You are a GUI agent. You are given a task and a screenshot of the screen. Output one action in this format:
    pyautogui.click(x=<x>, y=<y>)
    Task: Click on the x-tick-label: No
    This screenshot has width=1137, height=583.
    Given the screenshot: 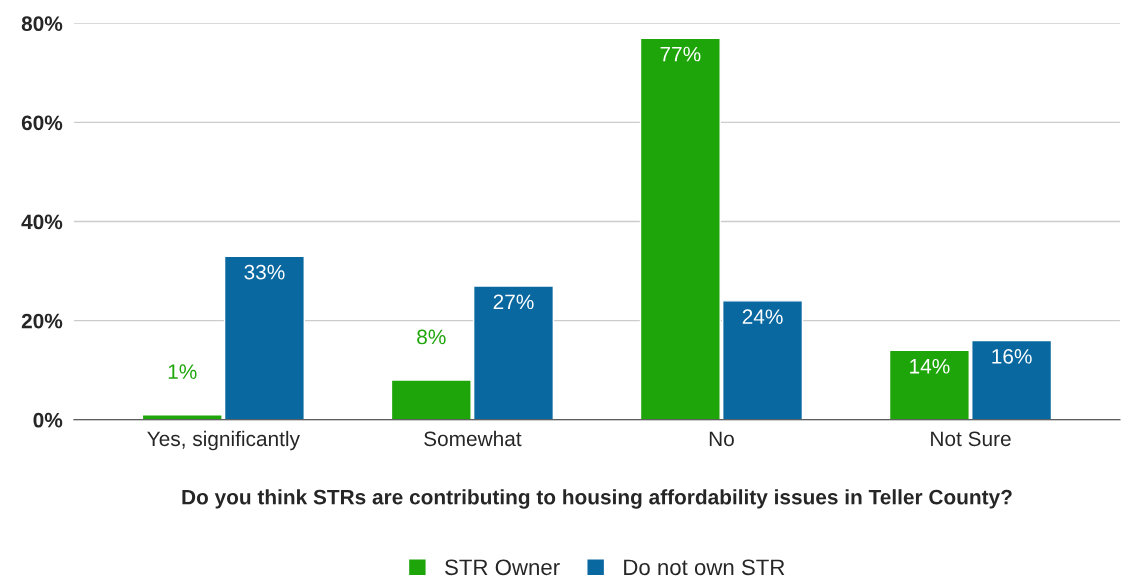 What is the action you would take?
    pyautogui.click(x=721, y=439)
    